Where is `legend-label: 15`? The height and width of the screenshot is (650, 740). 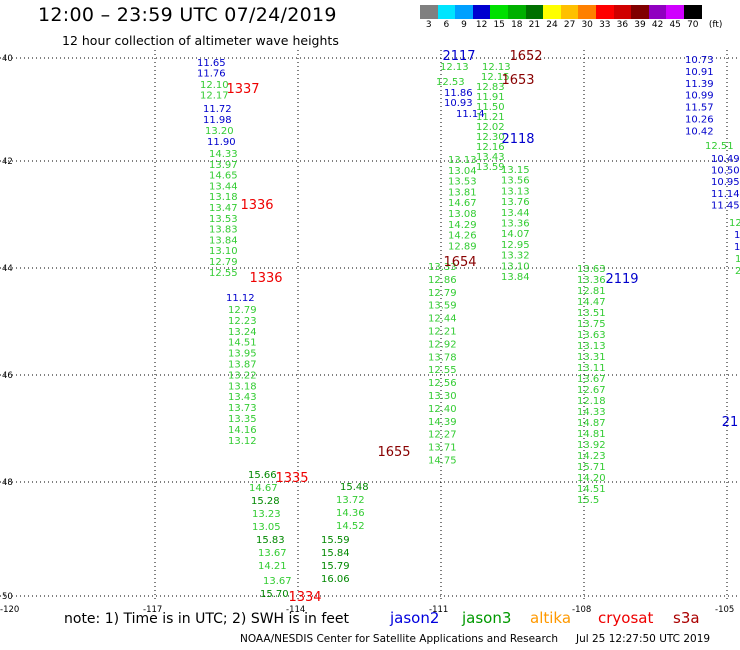
legend-label: 15 is located at coordinates (499, 25).